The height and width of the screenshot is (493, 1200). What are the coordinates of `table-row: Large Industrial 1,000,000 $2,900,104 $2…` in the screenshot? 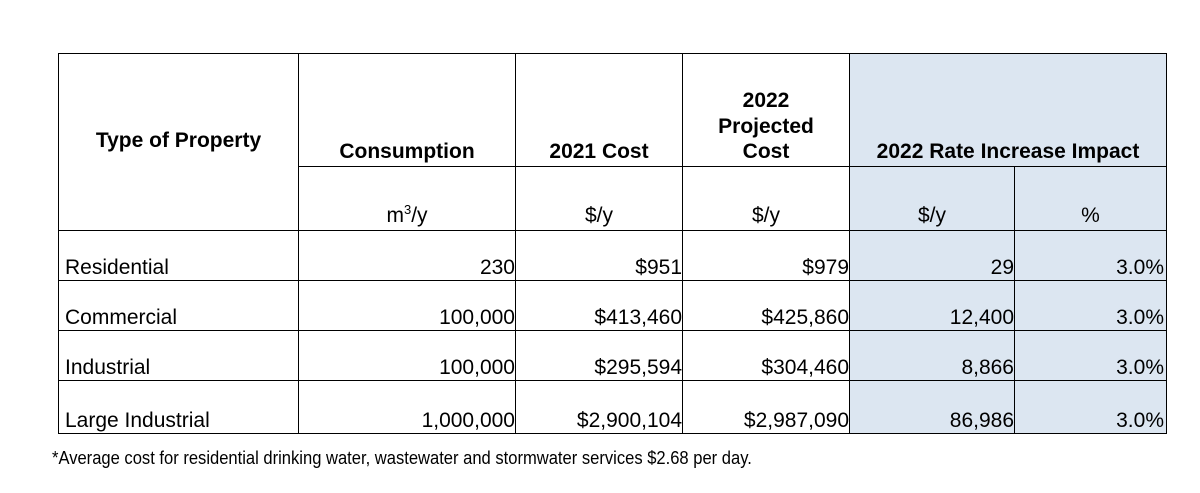 It's located at (612, 407).